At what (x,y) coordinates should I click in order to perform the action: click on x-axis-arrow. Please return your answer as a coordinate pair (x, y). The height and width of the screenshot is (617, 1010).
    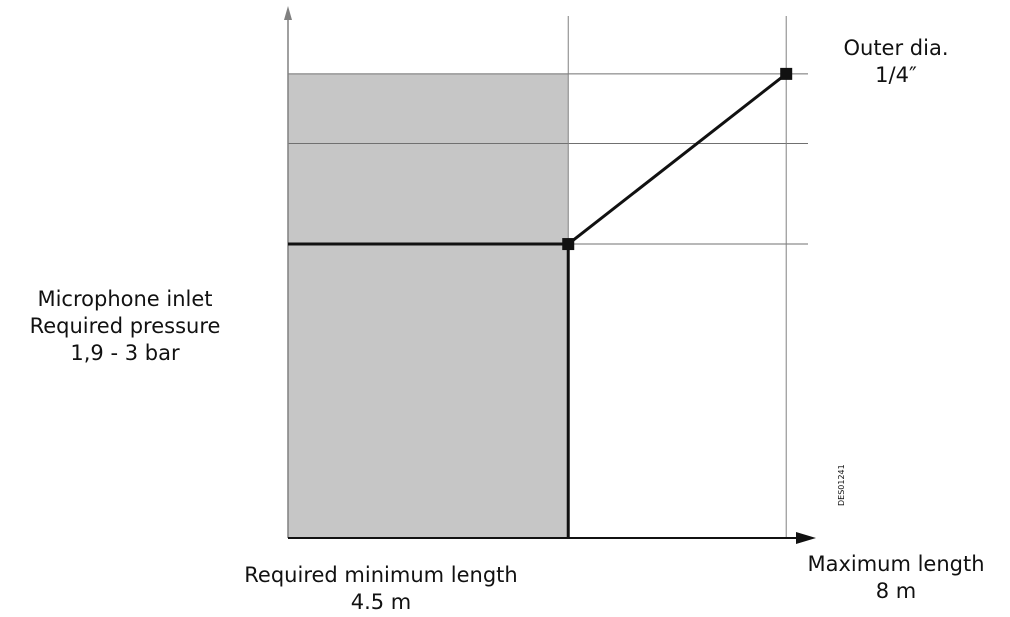
    Looking at the image, I should click on (806, 538).